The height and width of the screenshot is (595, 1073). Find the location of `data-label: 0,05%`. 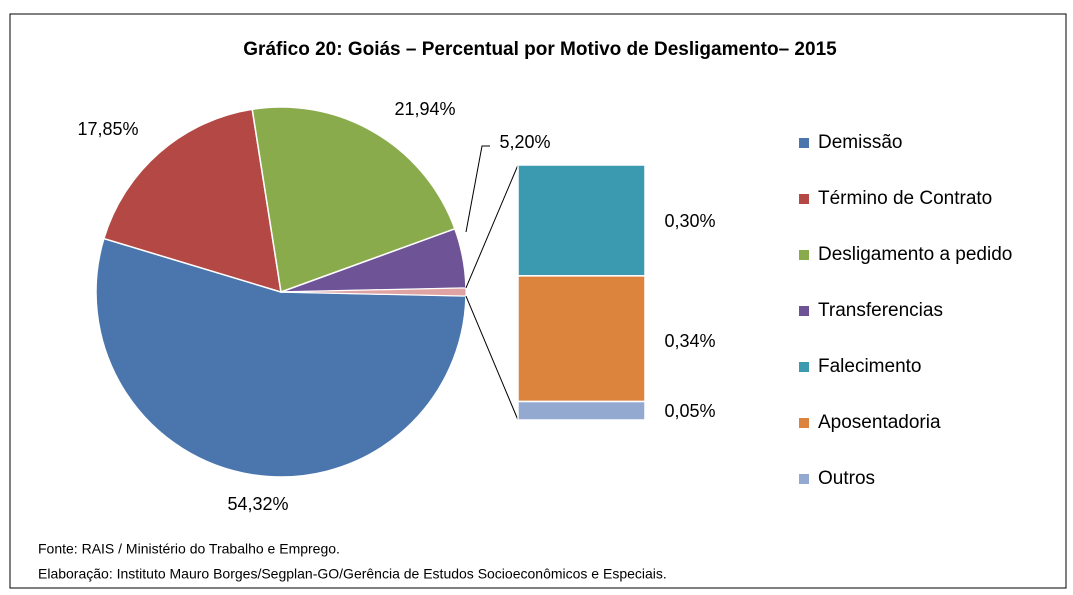

data-label: 0,05% is located at coordinates (689, 411).